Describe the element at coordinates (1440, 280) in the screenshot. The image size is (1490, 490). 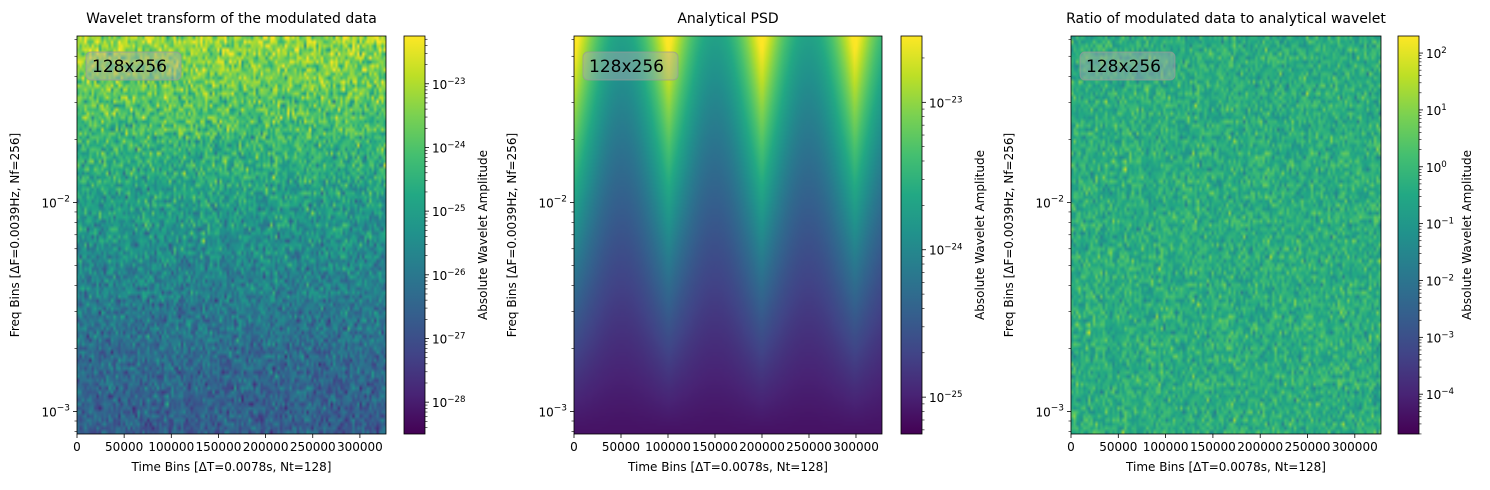
I see `colorbar-tick-label: 10⁻²` at that location.